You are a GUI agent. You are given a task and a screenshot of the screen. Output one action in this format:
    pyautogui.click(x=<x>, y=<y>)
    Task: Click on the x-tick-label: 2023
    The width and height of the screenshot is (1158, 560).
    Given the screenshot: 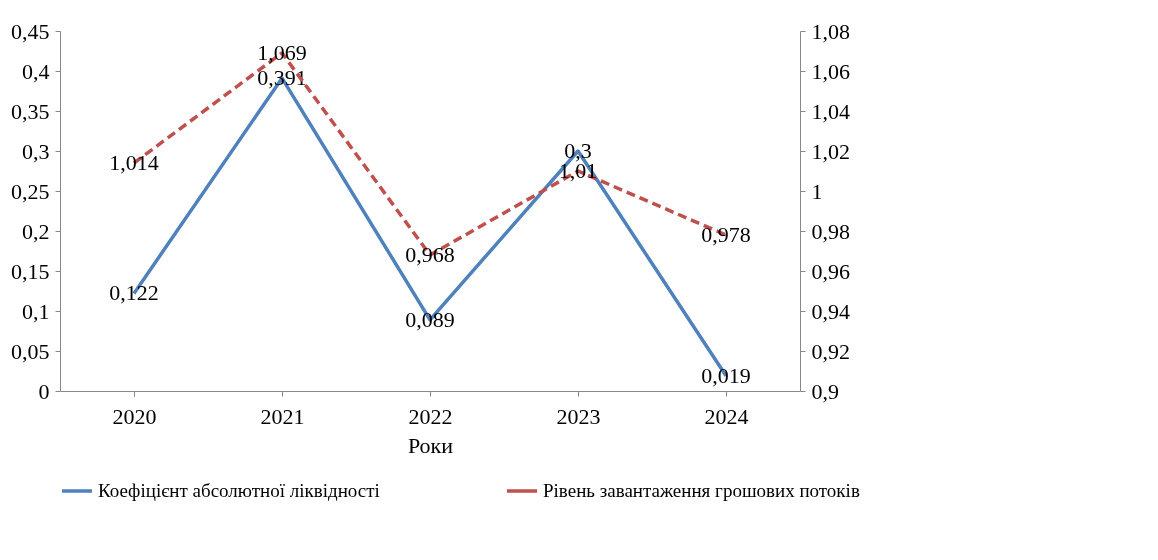 What is the action you would take?
    pyautogui.click(x=578, y=416)
    